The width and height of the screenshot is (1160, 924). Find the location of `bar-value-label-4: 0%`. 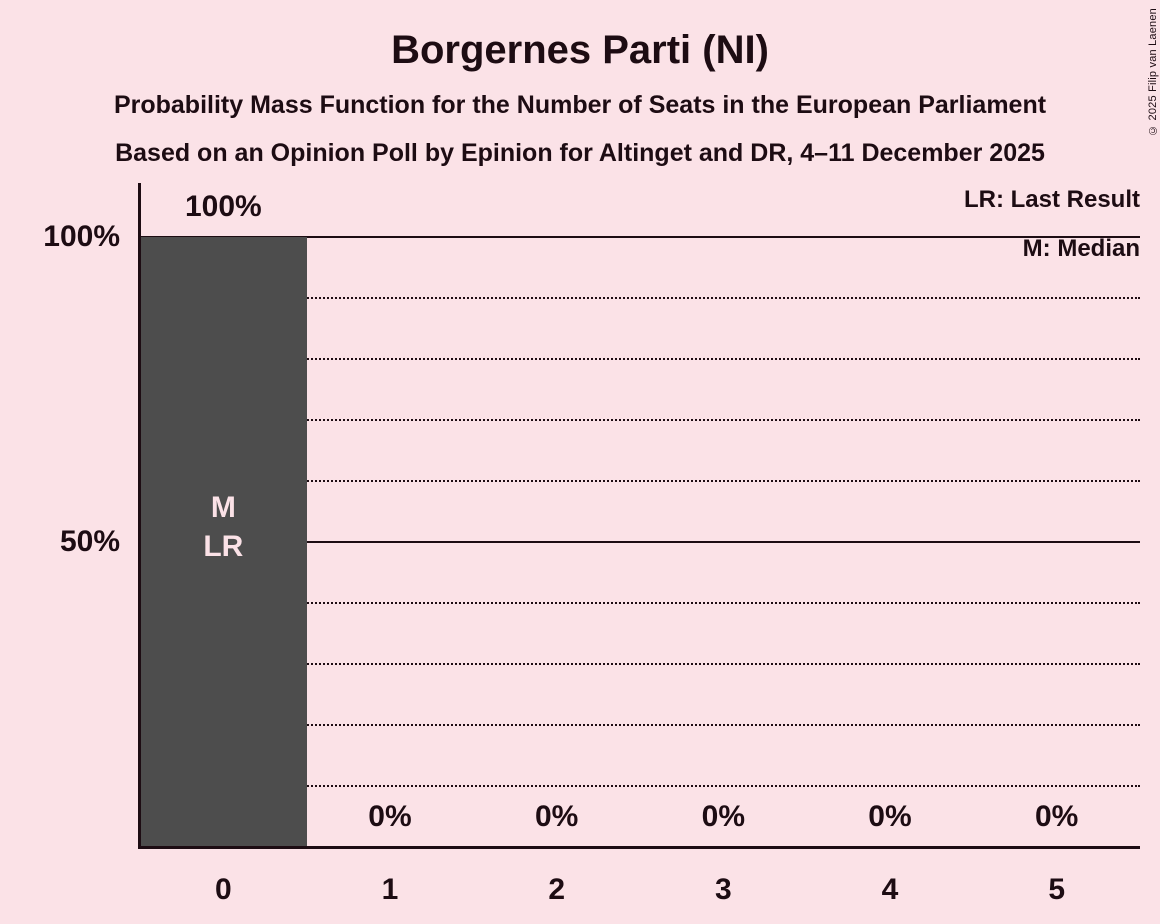

bar-value-label-4: 0% is located at coordinates (890, 816).